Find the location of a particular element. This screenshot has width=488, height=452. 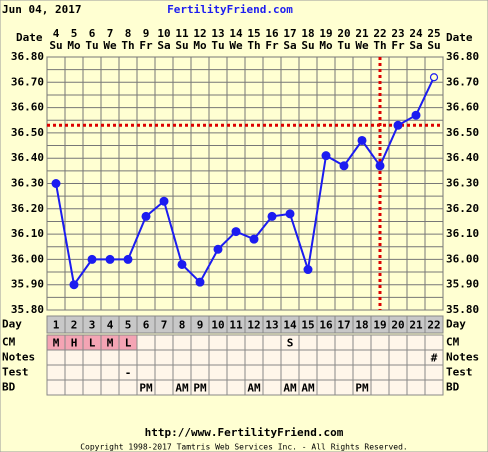

date-label: 4 is located at coordinates (56, 33).